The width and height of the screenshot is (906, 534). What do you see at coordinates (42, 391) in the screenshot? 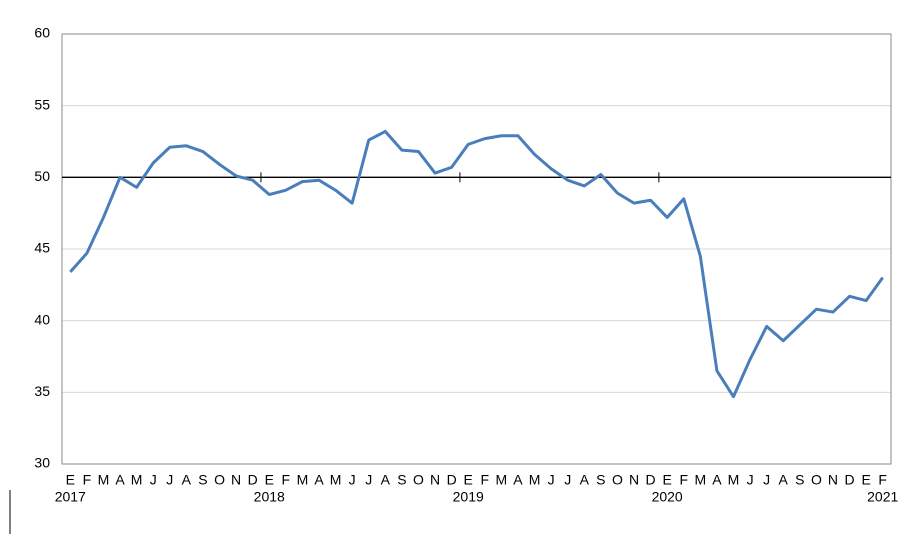
I see `y-tick-label: 35` at bounding box center [42, 391].